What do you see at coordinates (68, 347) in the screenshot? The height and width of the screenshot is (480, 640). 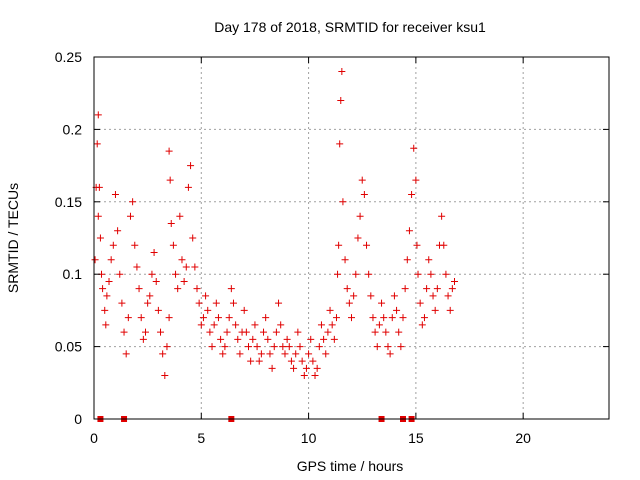 I see `y-tick-label: 0.05` at bounding box center [68, 347].